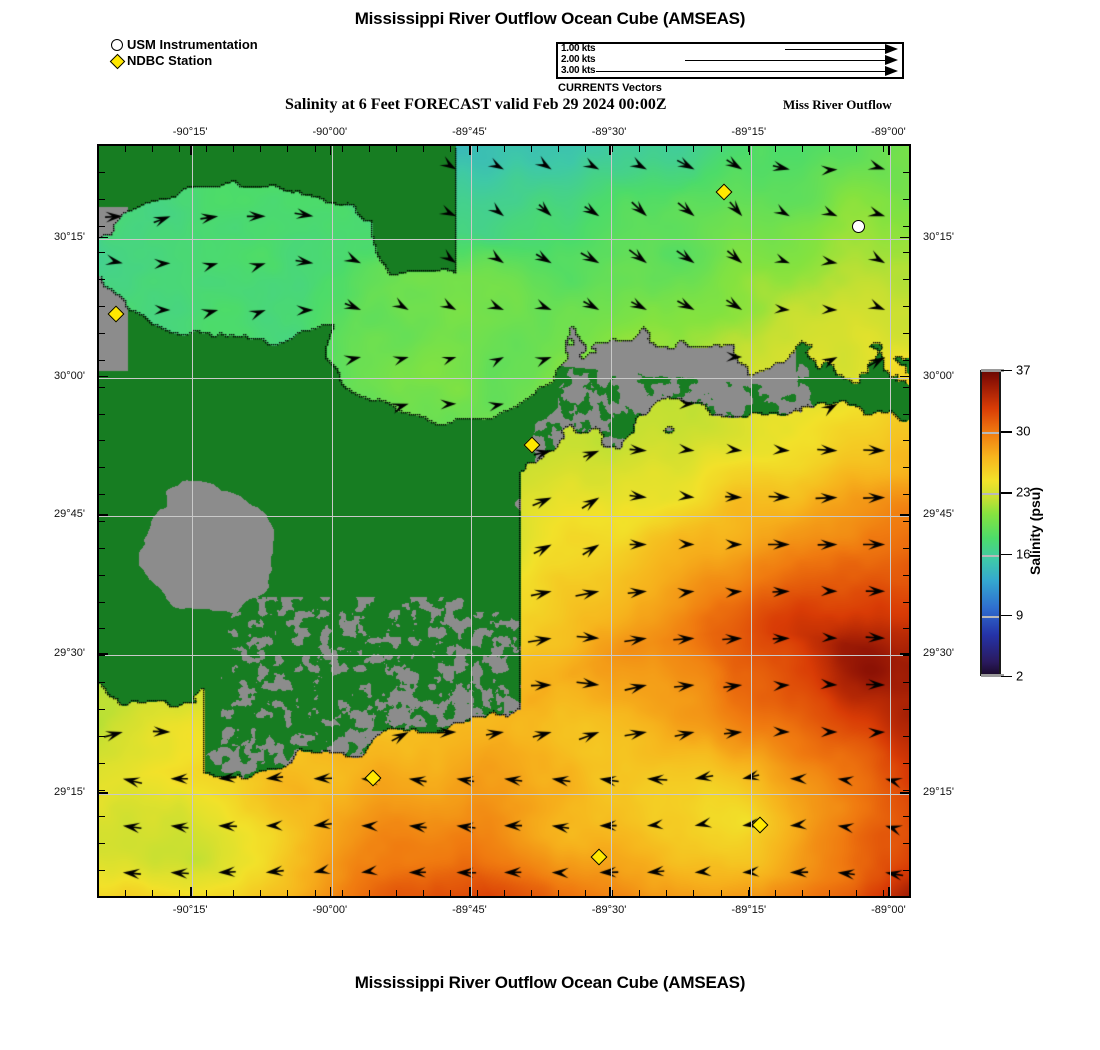 The image size is (1100, 1050). What do you see at coordinates (578, 70) in the screenshot?
I see `vector-legend-label-3kt: 3.00 kts` at bounding box center [578, 70].